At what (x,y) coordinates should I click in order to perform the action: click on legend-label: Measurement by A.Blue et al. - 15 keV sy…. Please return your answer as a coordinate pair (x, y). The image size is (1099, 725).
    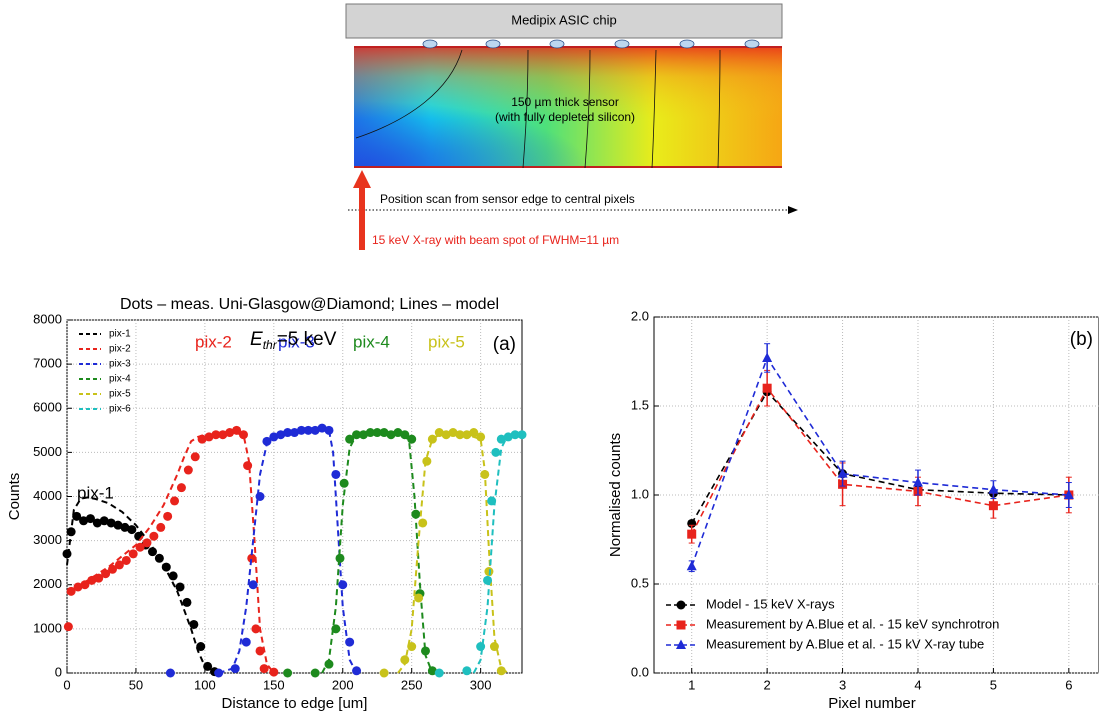
    Looking at the image, I should click on (852, 623).